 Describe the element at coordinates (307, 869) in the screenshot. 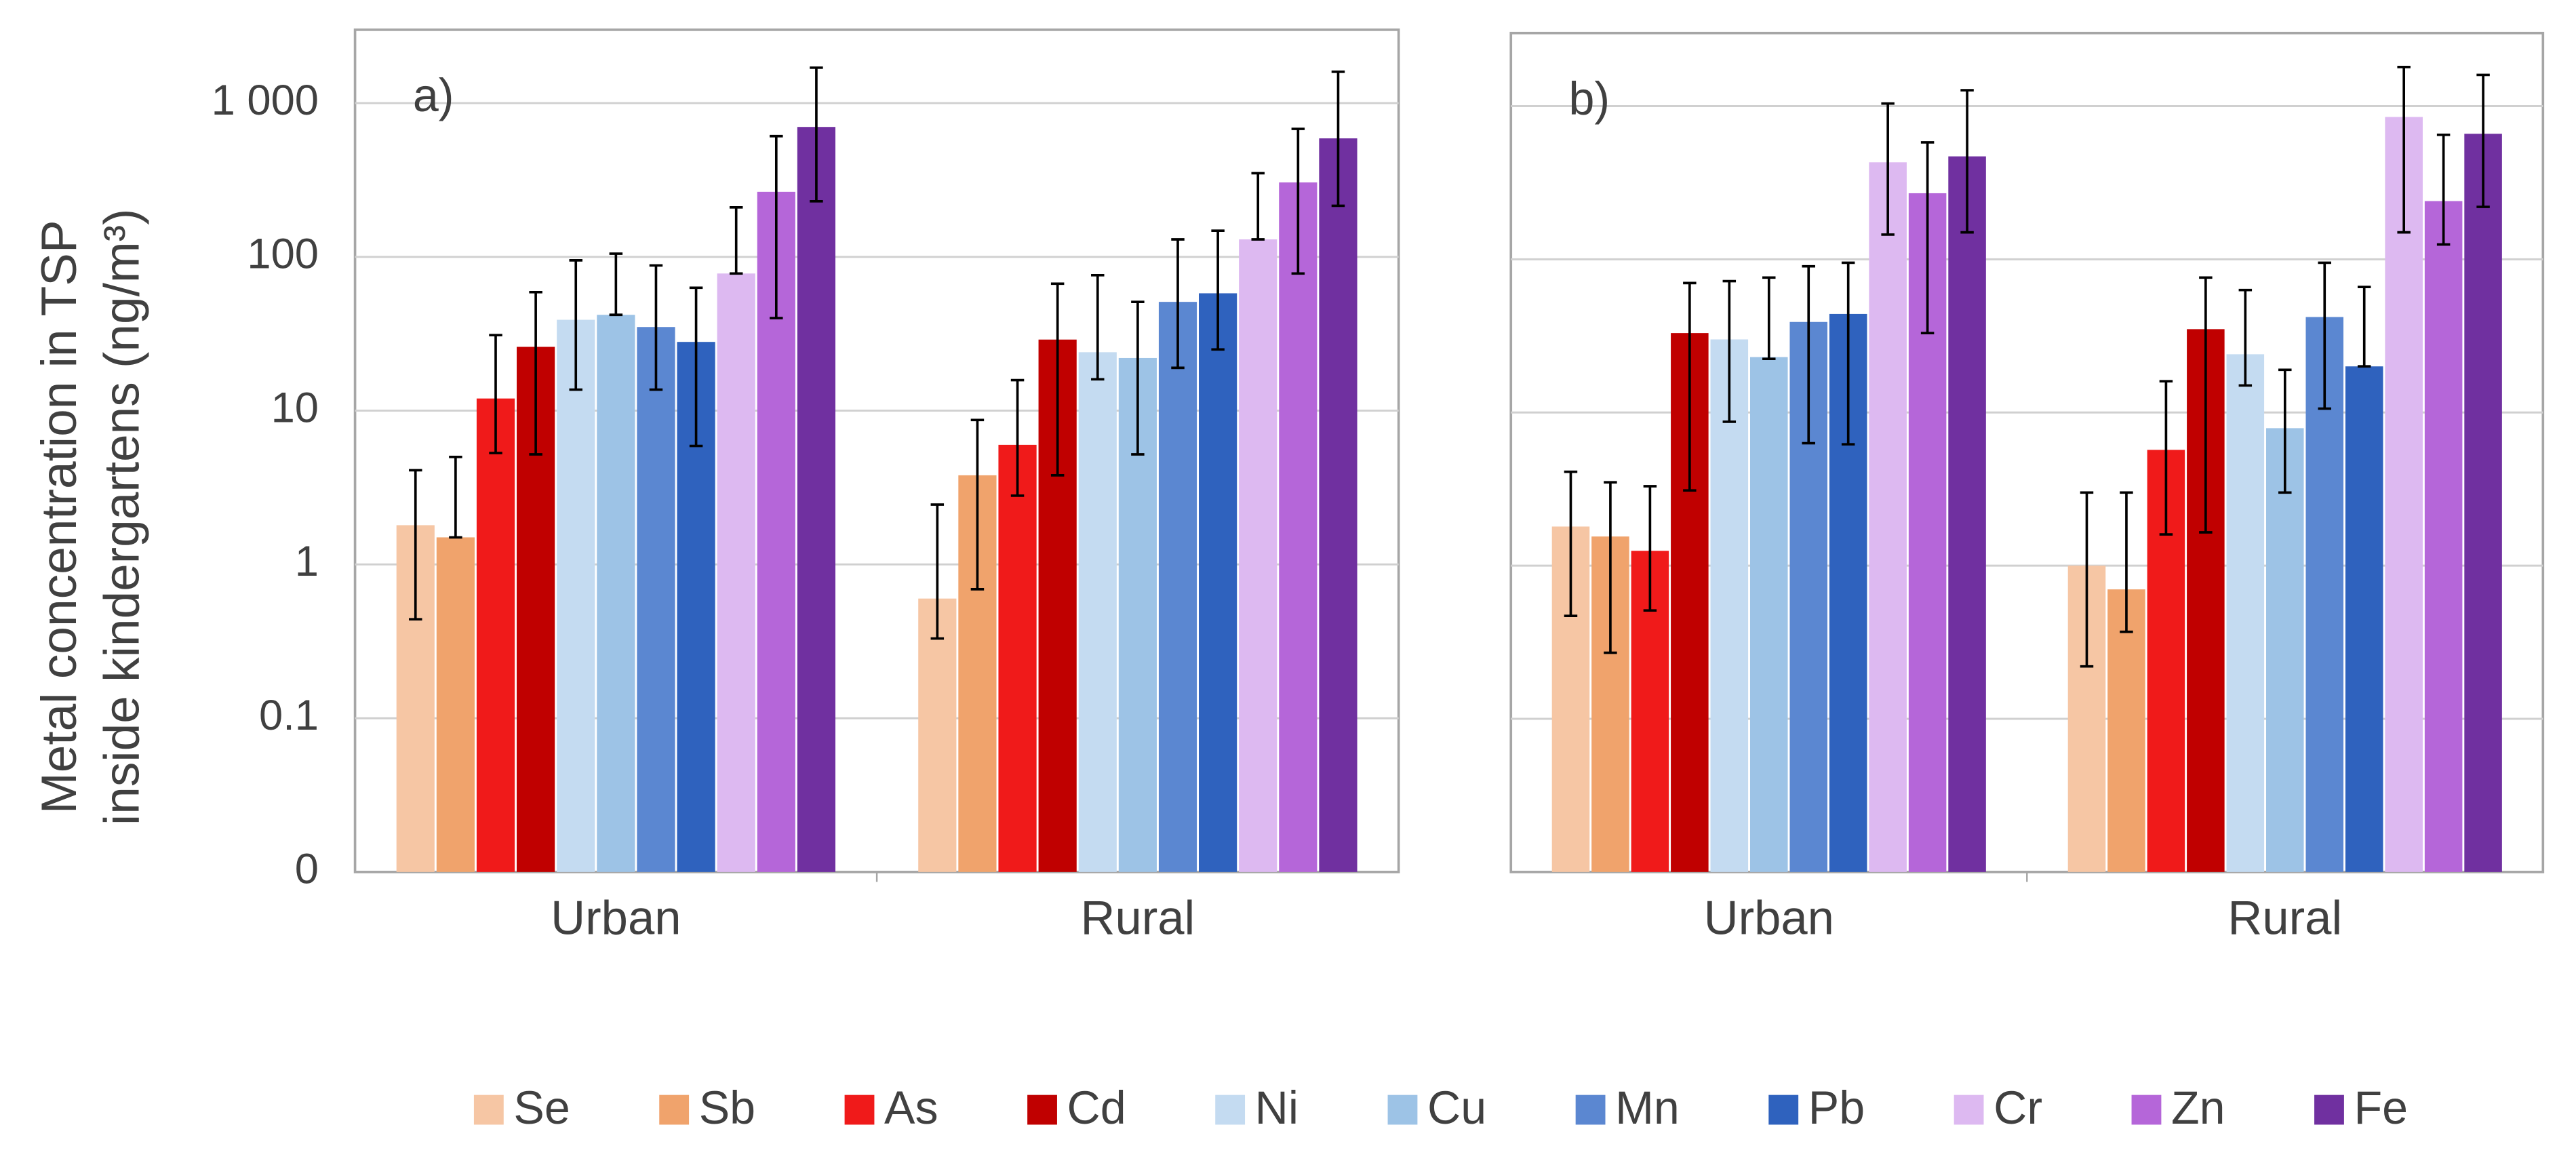

I see `y-tick-label: 0` at that location.